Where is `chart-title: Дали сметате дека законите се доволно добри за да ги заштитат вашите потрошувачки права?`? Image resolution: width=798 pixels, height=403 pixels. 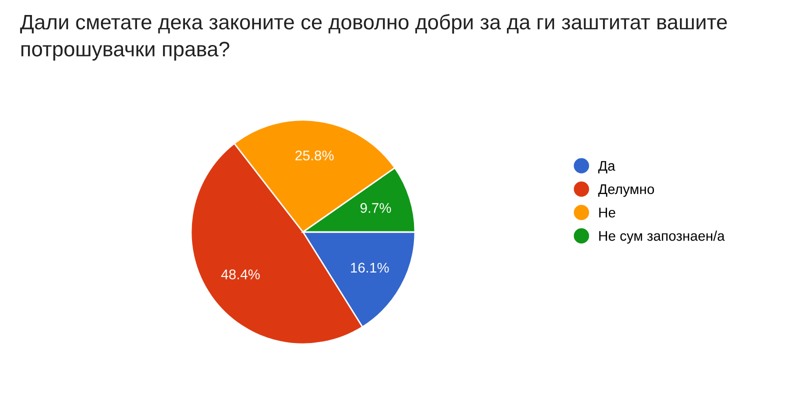 chart-title: Дали сметате дека законите се доволно добри за да ги заштитат вашите потрошувачки права? is located at coordinates (373, 37).